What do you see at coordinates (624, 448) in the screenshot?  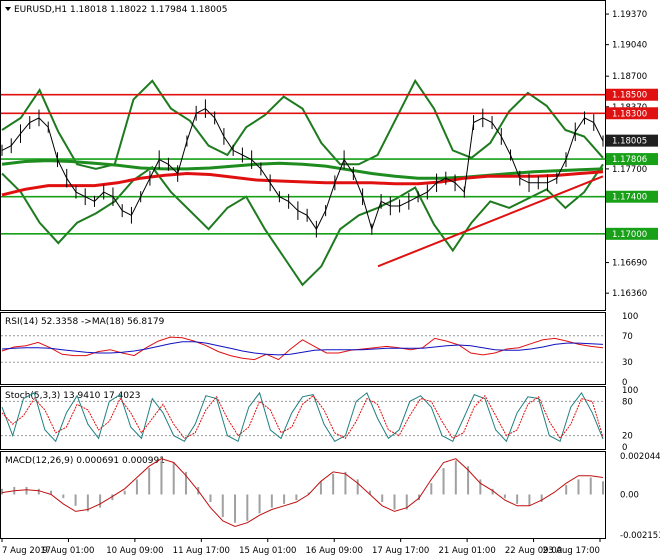 I see `stoch-tick-label: 0` at bounding box center [624, 448].